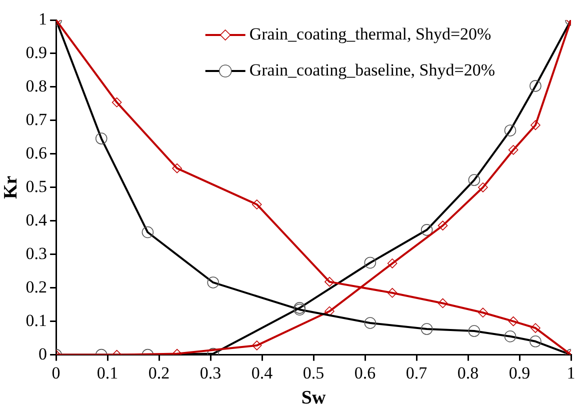  Describe the element at coordinates (56, 372) in the screenshot. I see `x-tick-label: 0` at that location.